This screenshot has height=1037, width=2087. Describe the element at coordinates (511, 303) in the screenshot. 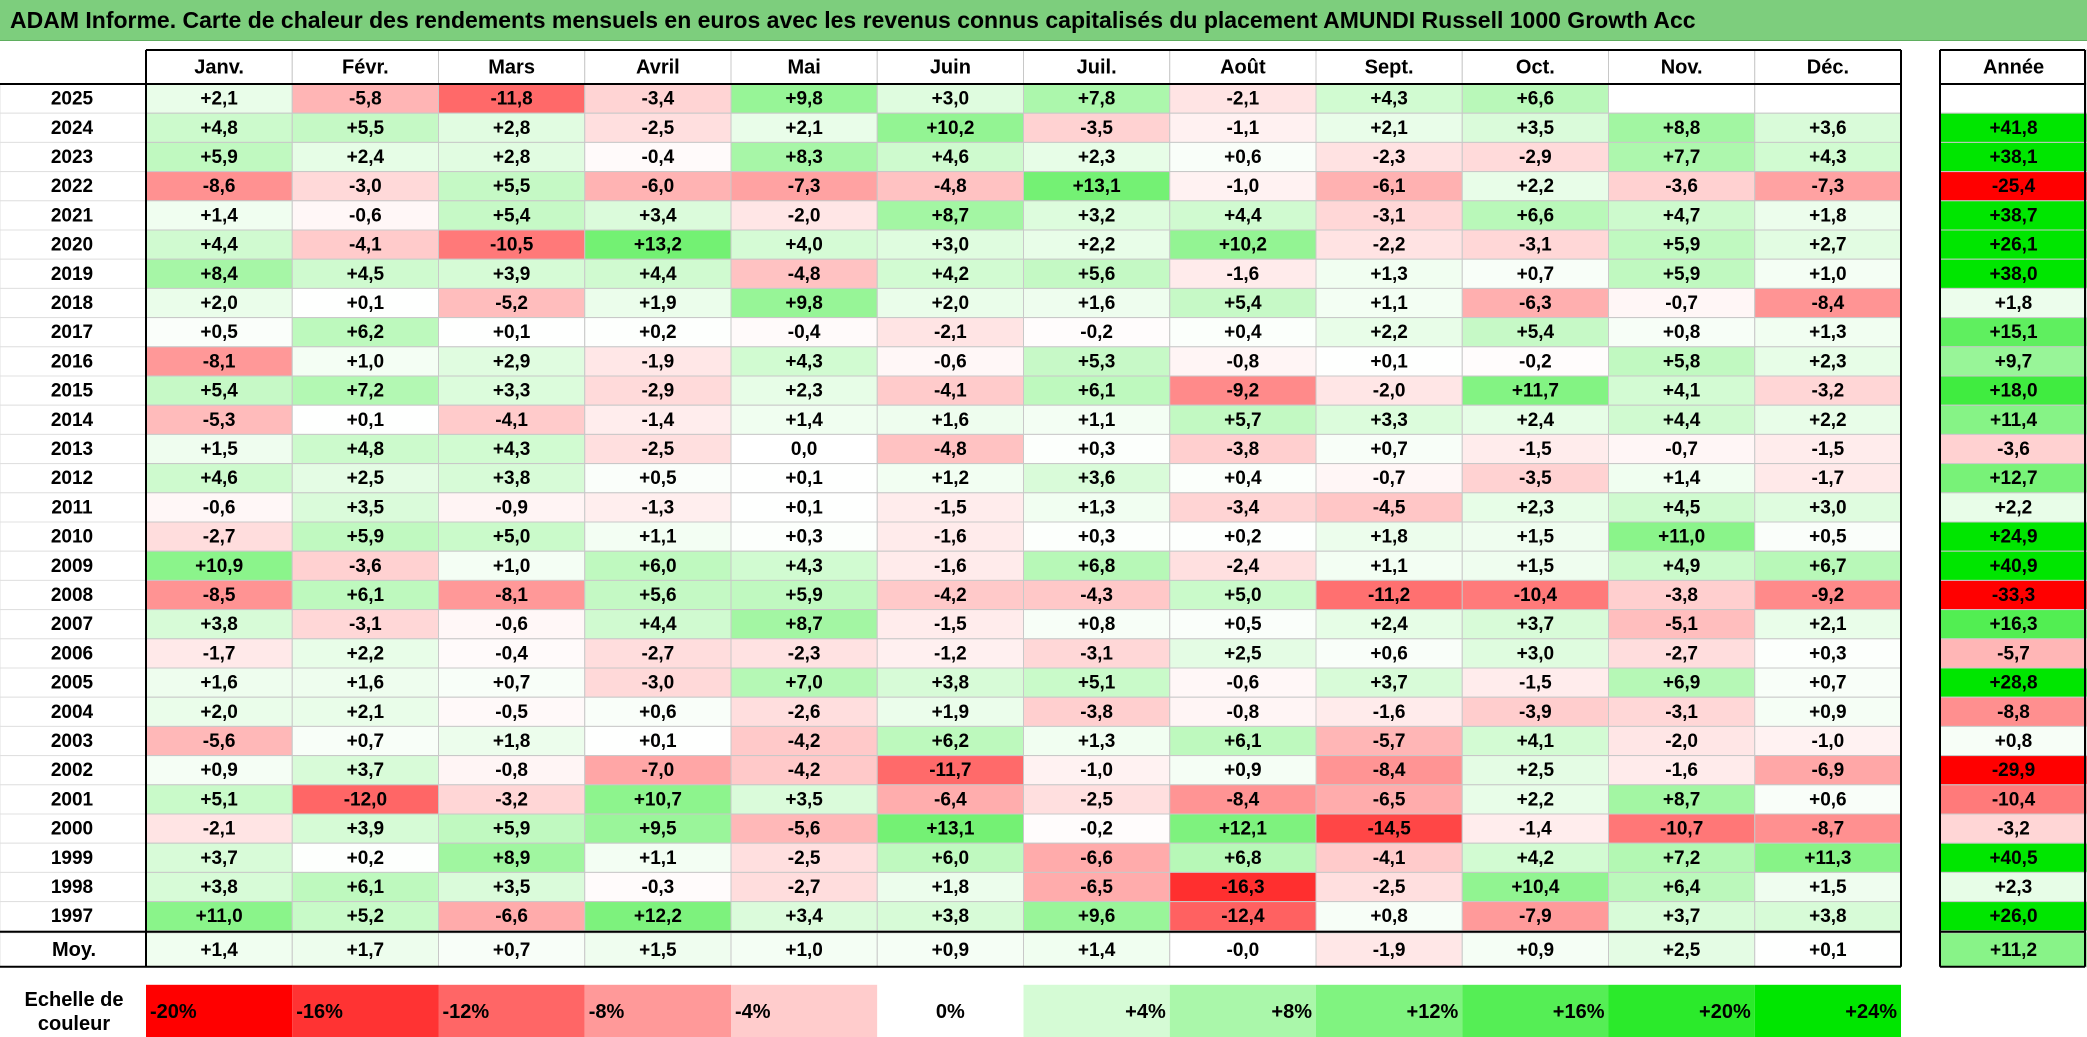

I see `month-value-label: -5,2` at that location.